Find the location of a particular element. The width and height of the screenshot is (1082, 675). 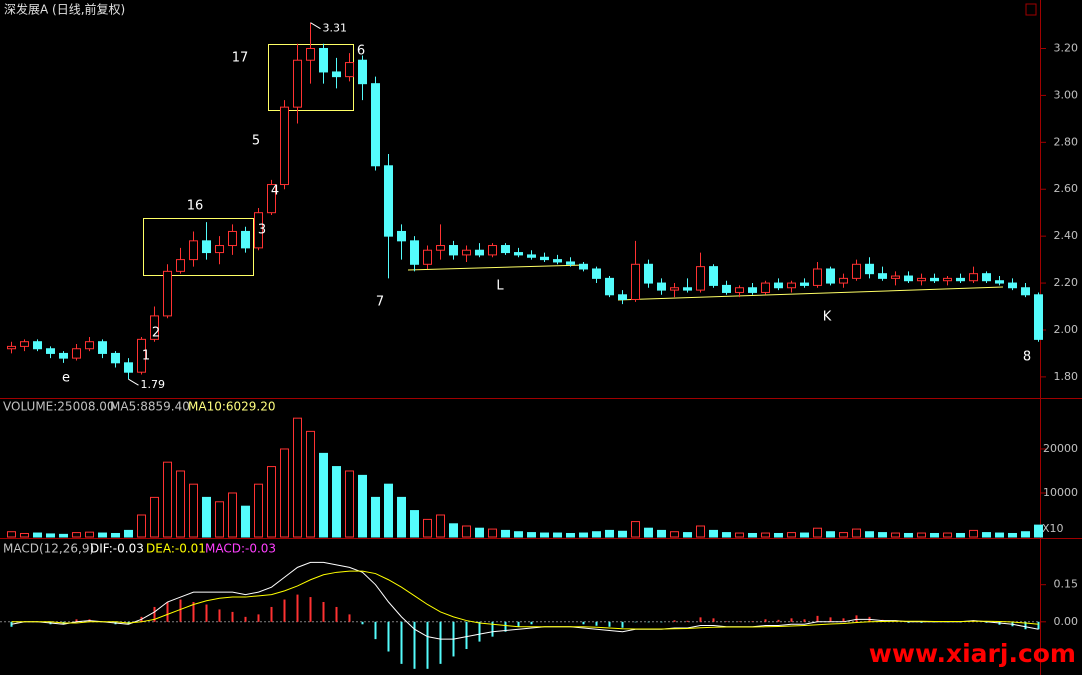

box is located at coordinates (198, 247).